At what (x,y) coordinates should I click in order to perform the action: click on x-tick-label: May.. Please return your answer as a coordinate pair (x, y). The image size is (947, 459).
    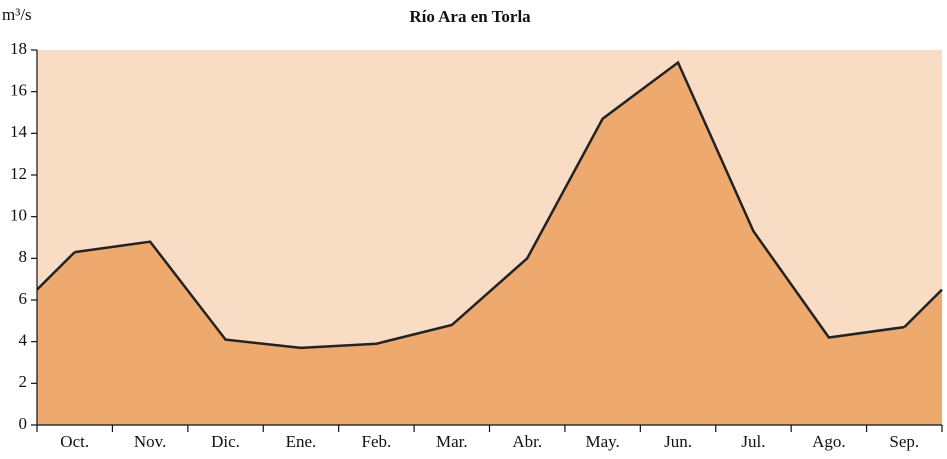
    Looking at the image, I should click on (602, 441).